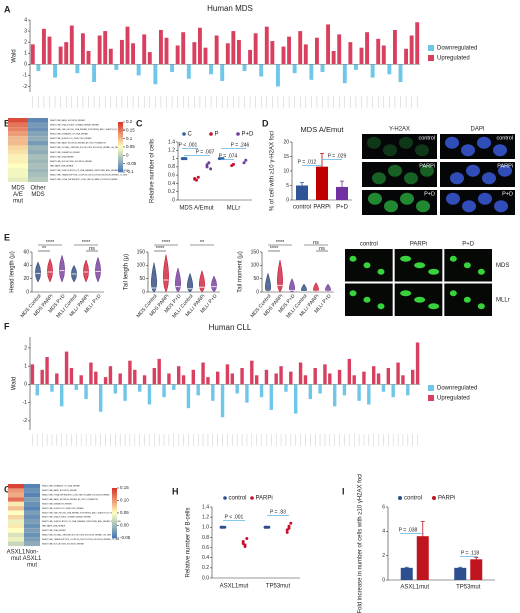 This screenshot has height=613, width=520. I want to click on panel-letter: F, so click(7, 326).